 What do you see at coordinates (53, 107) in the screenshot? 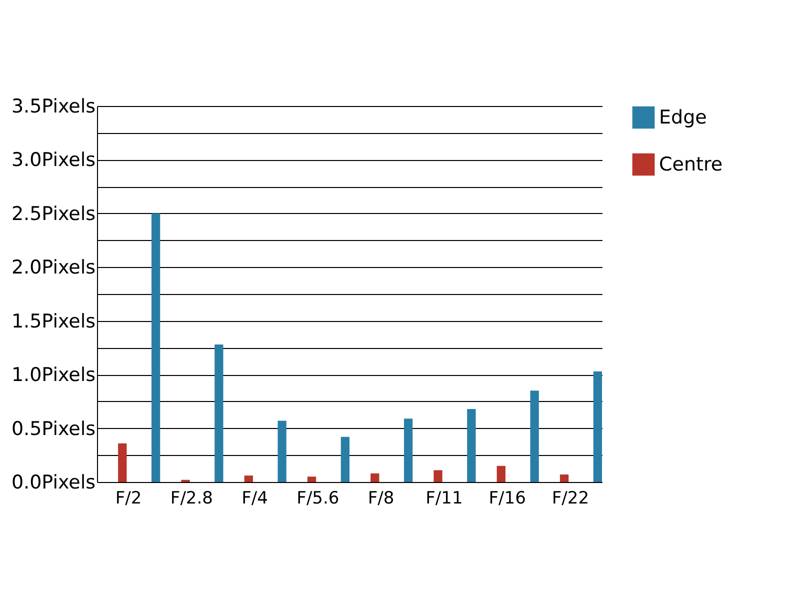
I see `y-tick-label: 3.5Pixels` at bounding box center [53, 107].